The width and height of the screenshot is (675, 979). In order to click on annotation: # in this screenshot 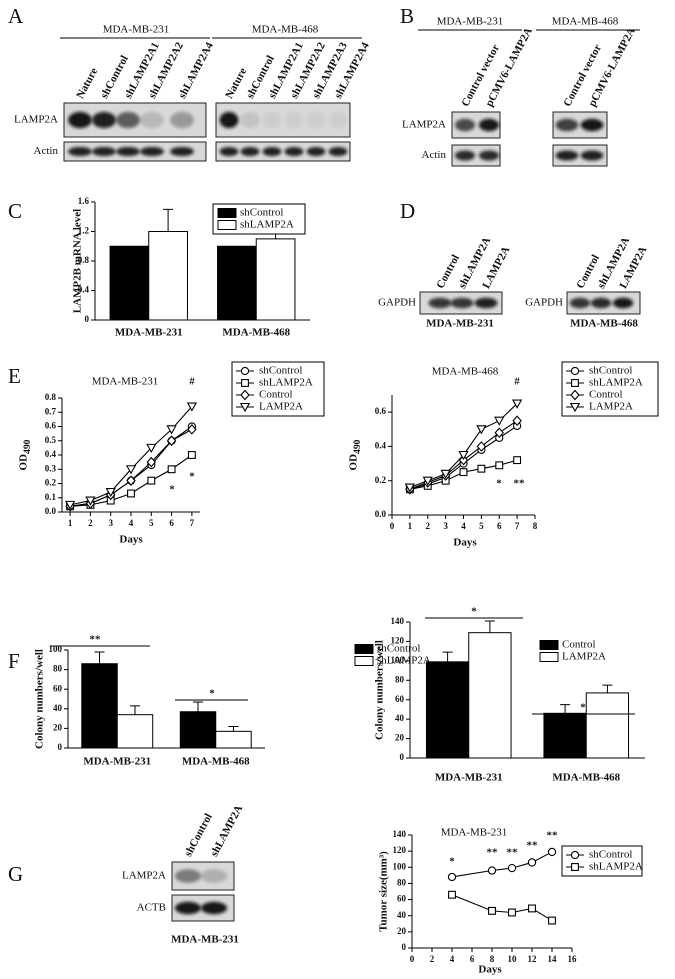, I will do `click(192, 382)`.